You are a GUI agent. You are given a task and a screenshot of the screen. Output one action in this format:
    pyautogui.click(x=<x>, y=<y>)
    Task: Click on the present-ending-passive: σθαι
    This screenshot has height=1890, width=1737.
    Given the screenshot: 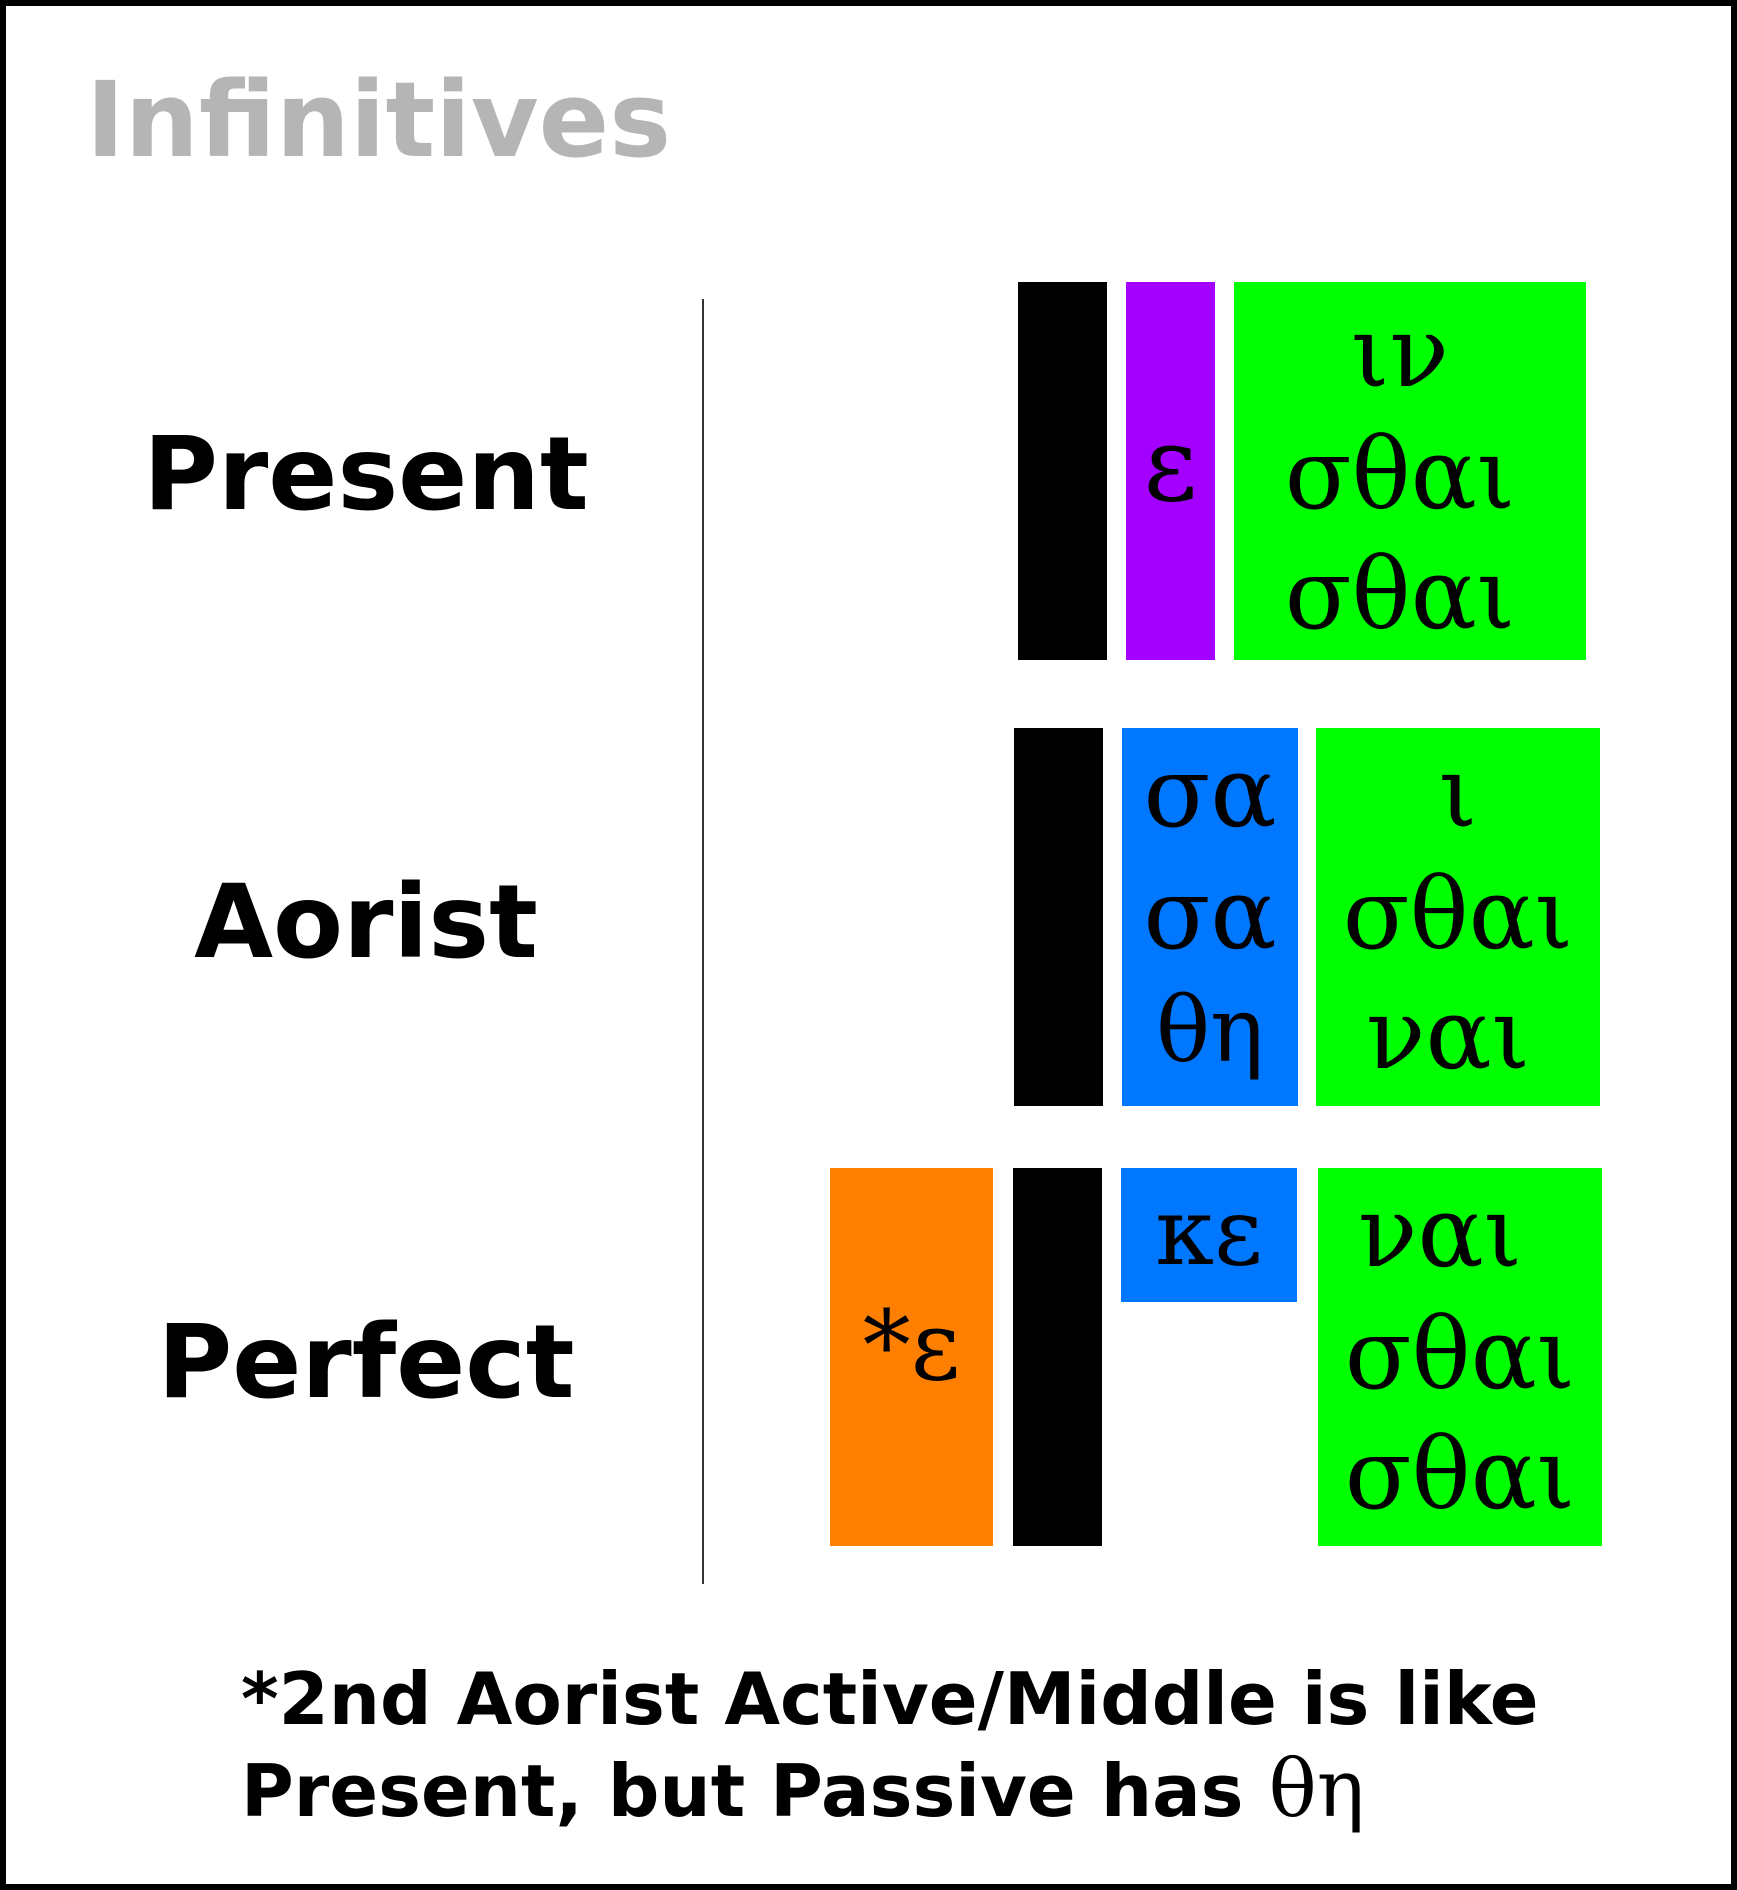 What is the action you would take?
    pyautogui.click(x=1400, y=595)
    